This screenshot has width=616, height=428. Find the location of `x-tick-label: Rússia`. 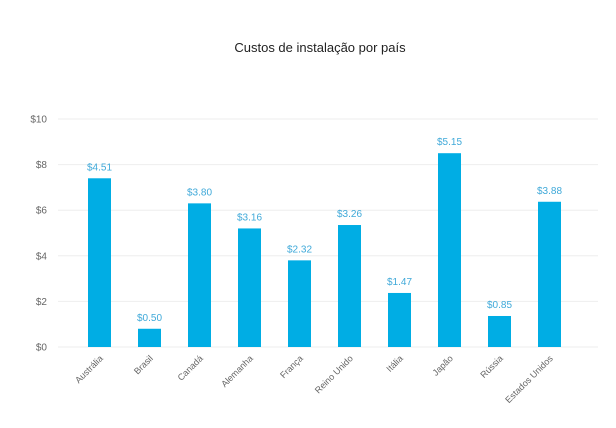

x-tick-label: Rússia is located at coordinates (491, 366).